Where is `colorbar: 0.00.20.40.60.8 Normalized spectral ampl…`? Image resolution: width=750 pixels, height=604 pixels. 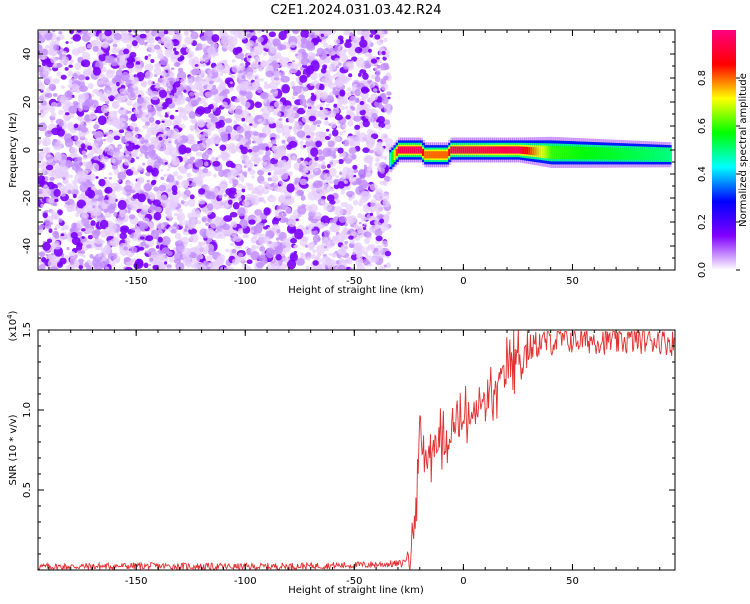
colorbar: 0.00.20.40.60.8 Normalized spectral ampl… is located at coordinates (723, 154).